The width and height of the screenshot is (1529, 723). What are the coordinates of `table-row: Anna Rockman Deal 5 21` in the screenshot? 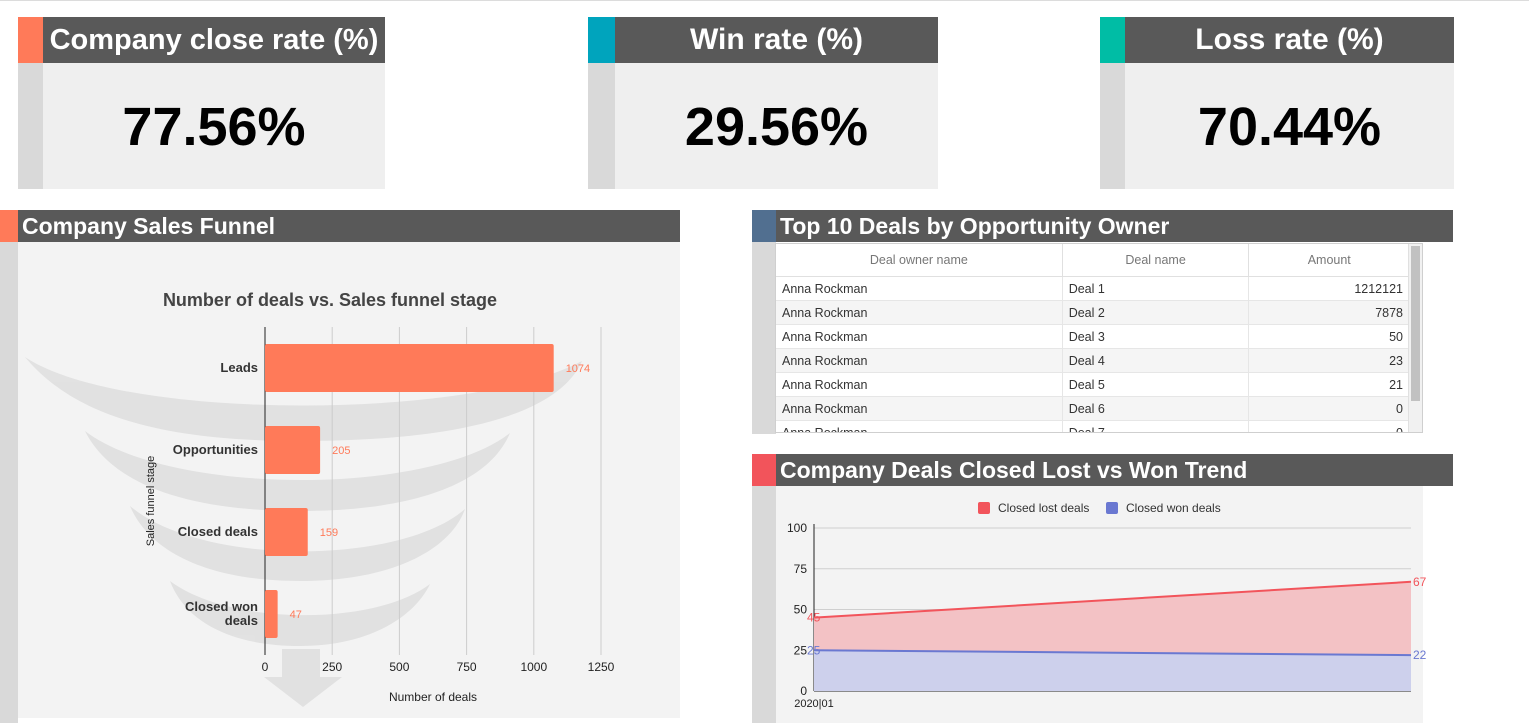 It's located at (1093, 384).